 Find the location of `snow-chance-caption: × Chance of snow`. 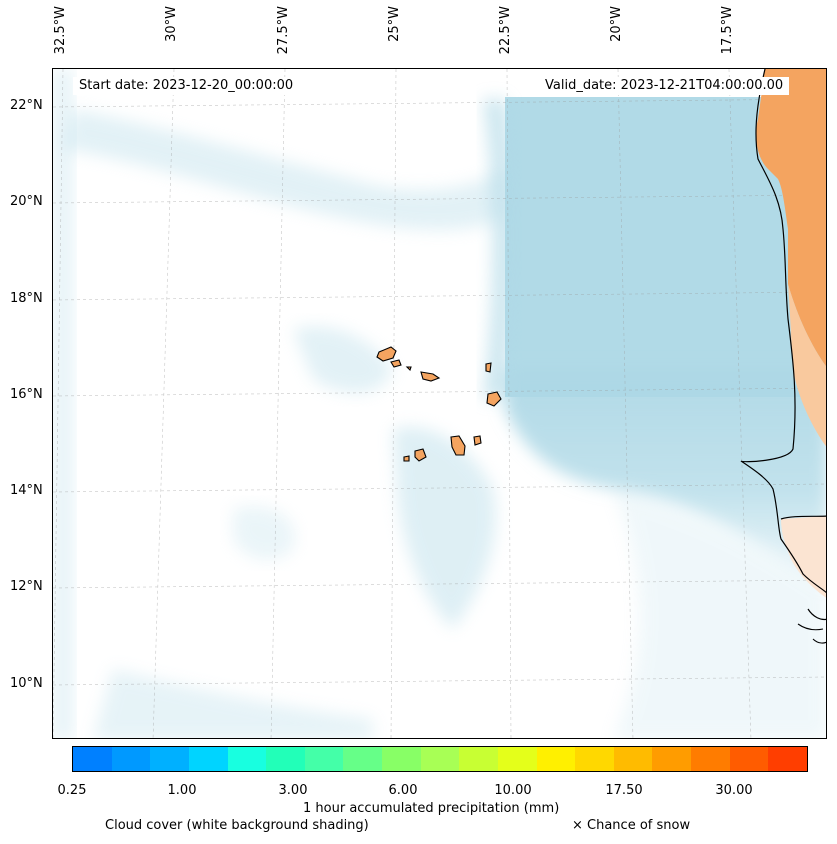

snow-chance-caption: × Chance of snow is located at coordinates (631, 825).